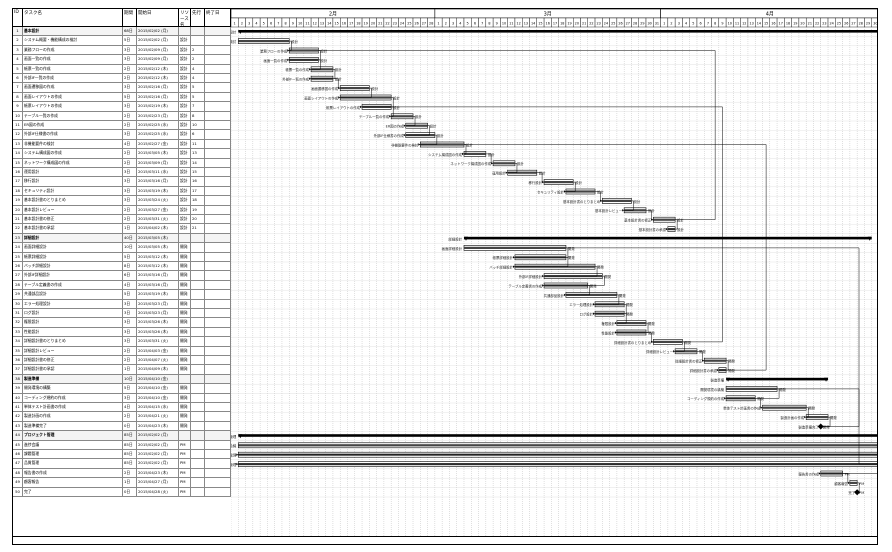  Describe the element at coordinates (218, 18) in the screenshot. I see `column-header-finish: 終了日` at that location.